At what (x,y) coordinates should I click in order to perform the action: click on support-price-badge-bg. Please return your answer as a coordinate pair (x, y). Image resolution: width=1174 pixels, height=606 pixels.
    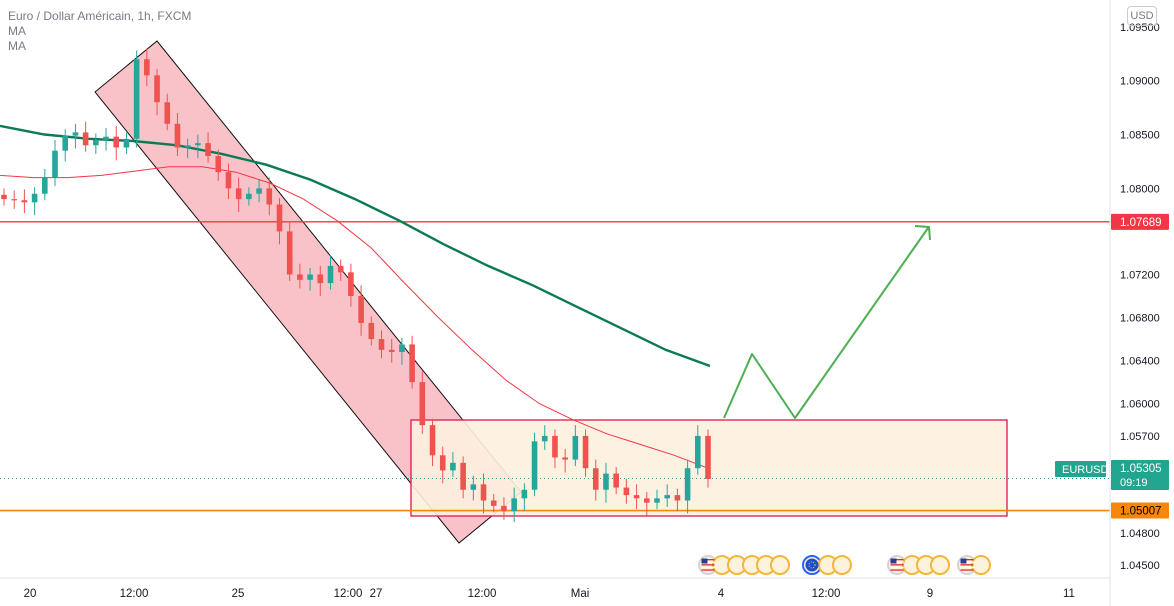
    Looking at the image, I should click on (1140, 510).